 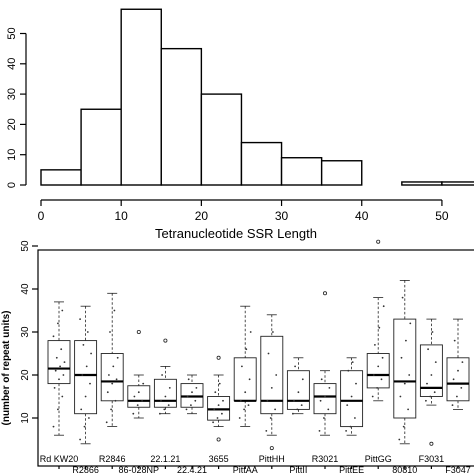 I want to click on boxplot-category-label: 22.4.21, so click(x=192, y=469).